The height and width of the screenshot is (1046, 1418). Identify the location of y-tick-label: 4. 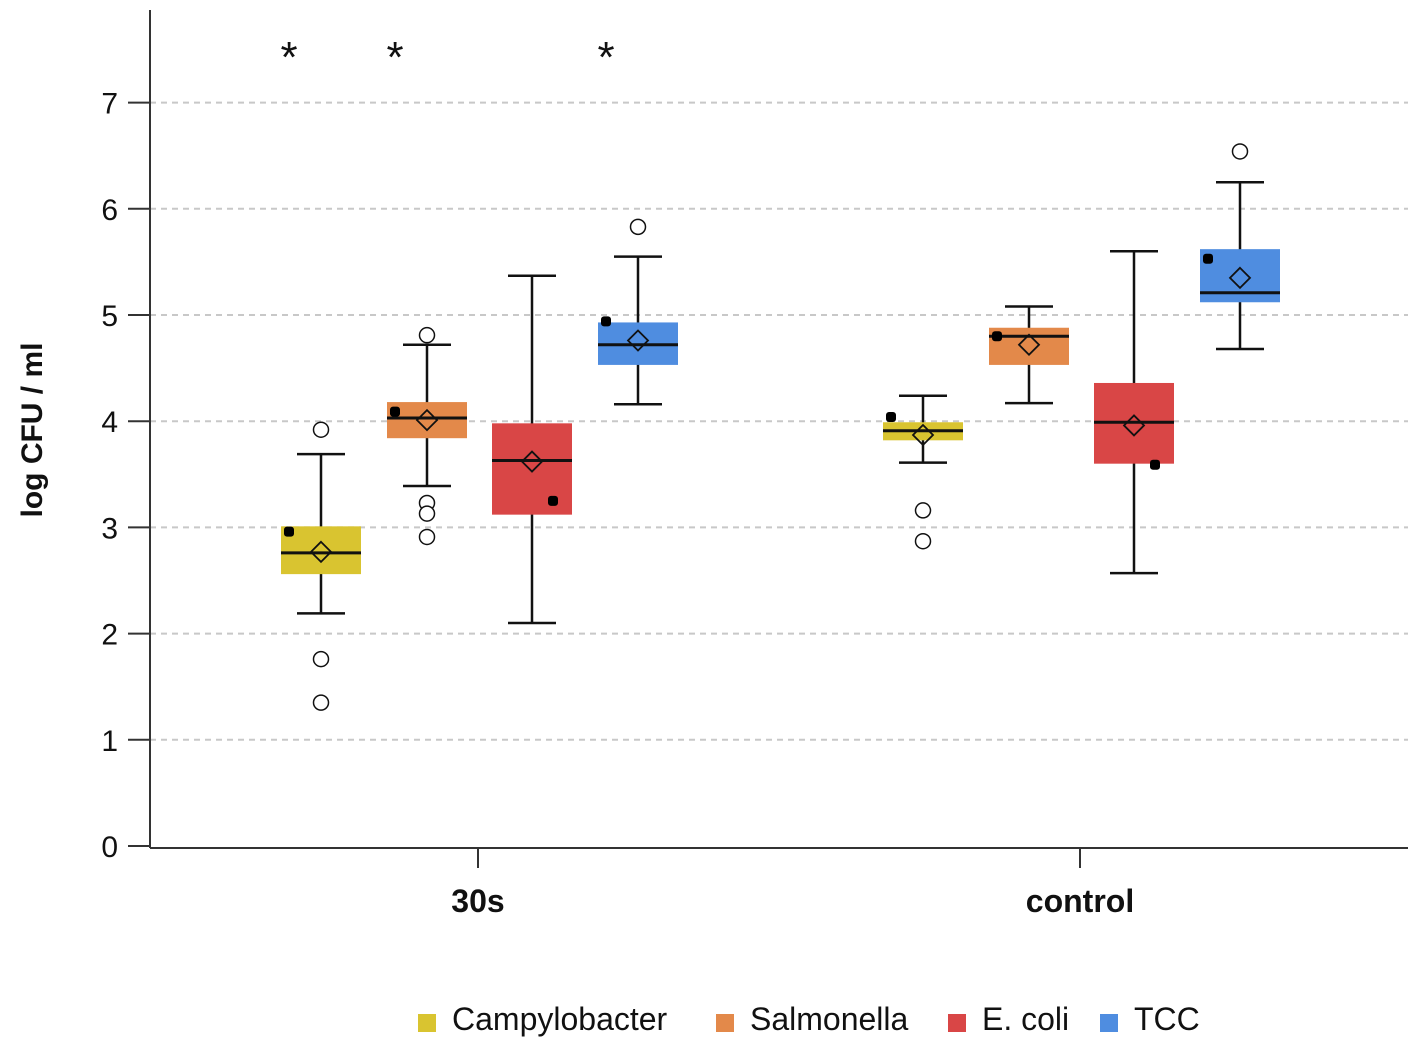
(109, 422).